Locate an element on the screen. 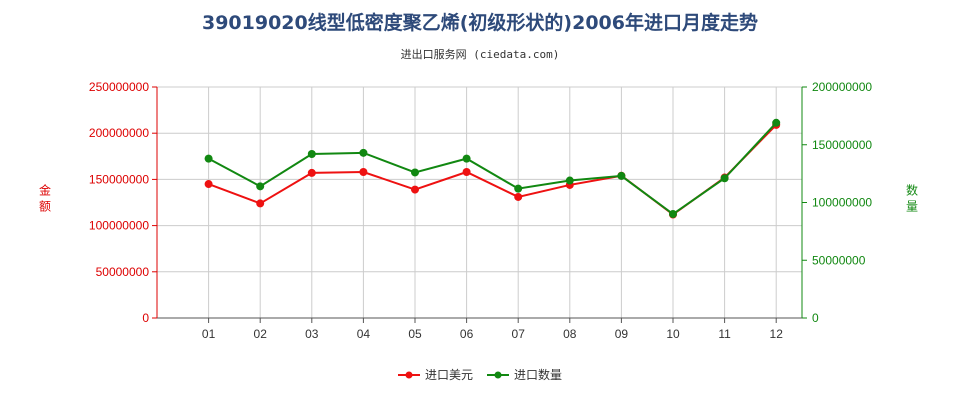 This screenshot has width=960, height=400. x-tick-label: 12 is located at coordinates (777, 334).